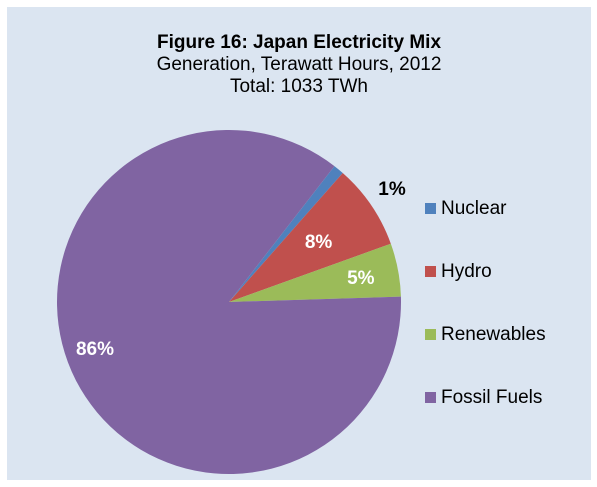 The height and width of the screenshot is (487, 597). I want to click on legend-label-nuclear: Nuclear, so click(474, 208).